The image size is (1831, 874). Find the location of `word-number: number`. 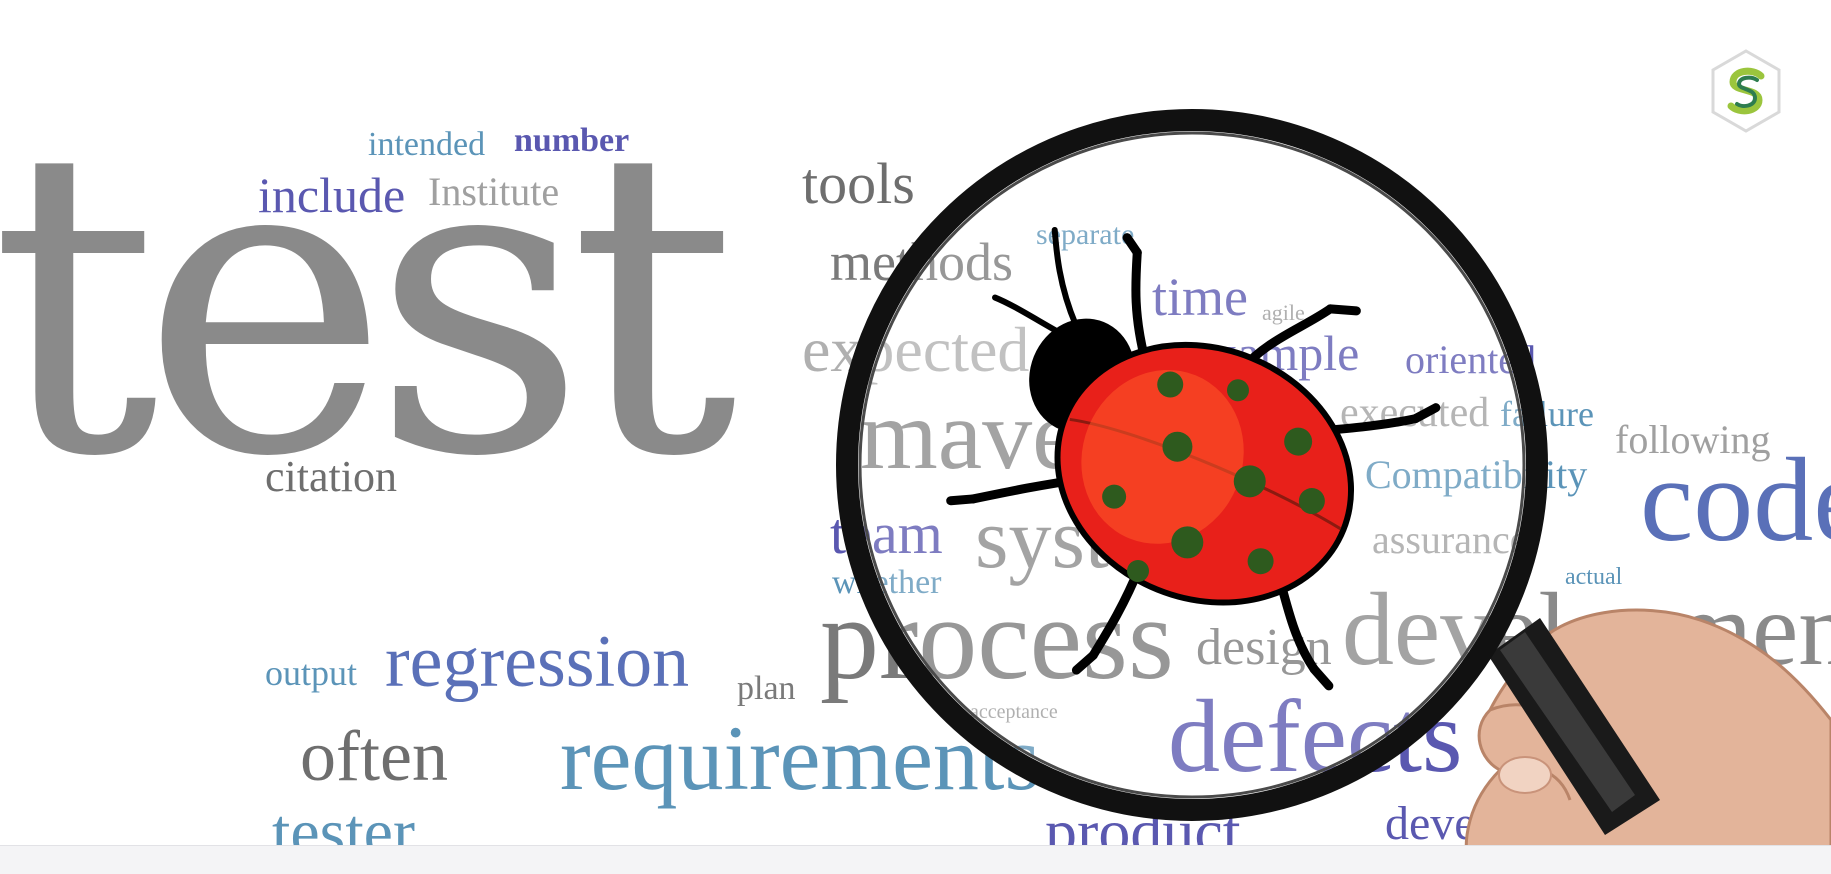

word-number: number is located at coordinates (572, 140).